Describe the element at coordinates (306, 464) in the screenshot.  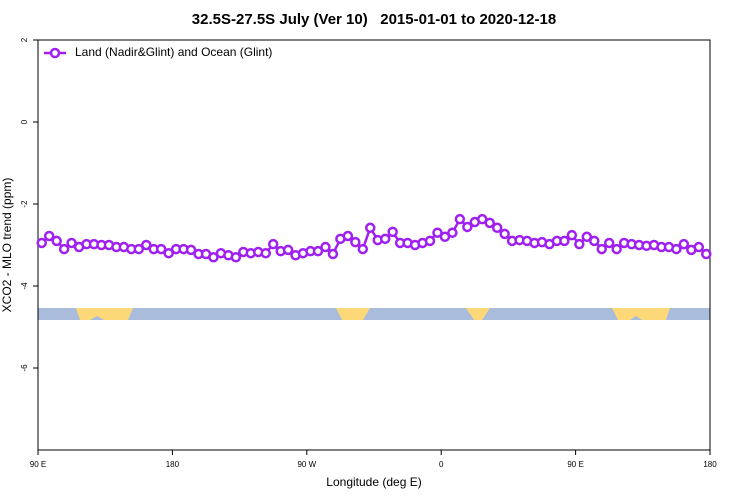
I see `x-tick-label: 90 W` at that location.